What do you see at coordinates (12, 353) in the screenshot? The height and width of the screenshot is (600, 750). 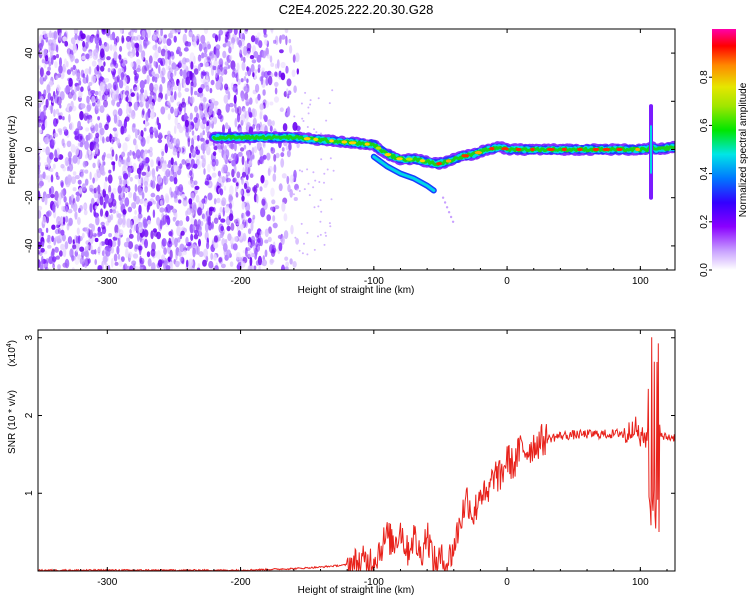 I see `svg-text: (x104)` at bounding box center [12, 353].